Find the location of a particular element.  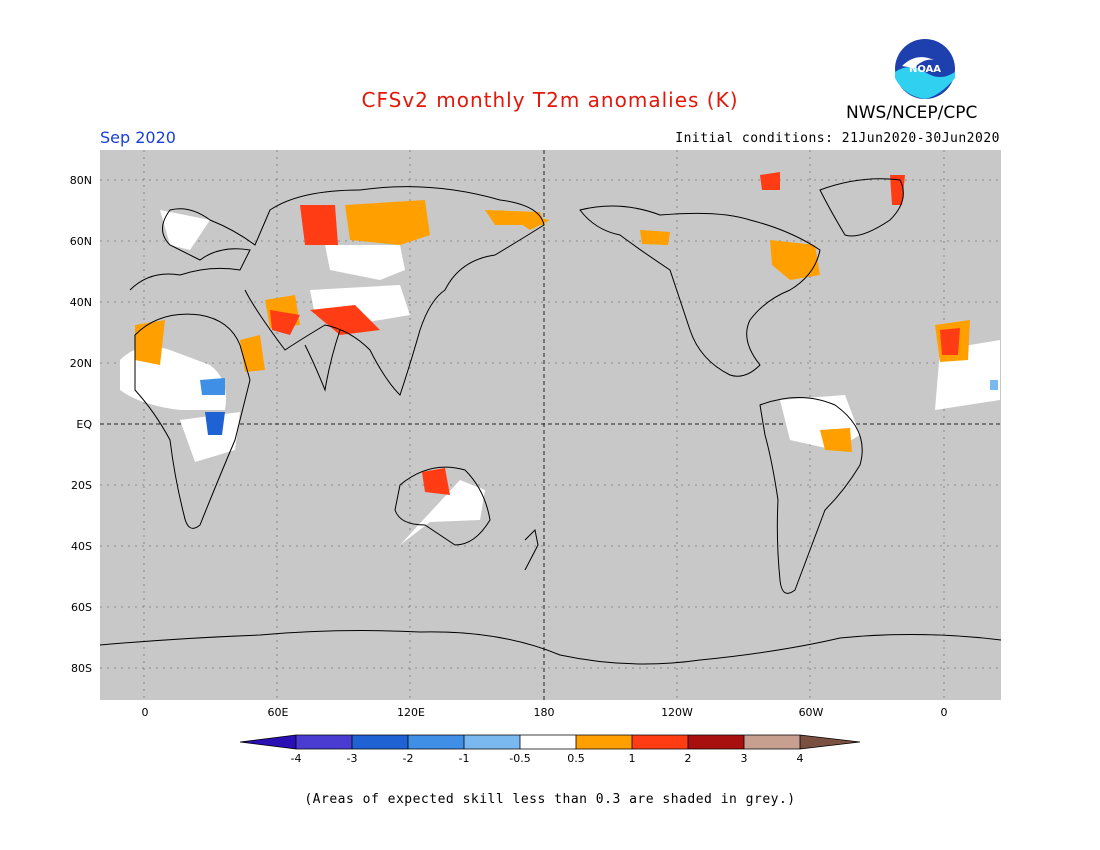

colorbar is located at coordinates (550, 742).